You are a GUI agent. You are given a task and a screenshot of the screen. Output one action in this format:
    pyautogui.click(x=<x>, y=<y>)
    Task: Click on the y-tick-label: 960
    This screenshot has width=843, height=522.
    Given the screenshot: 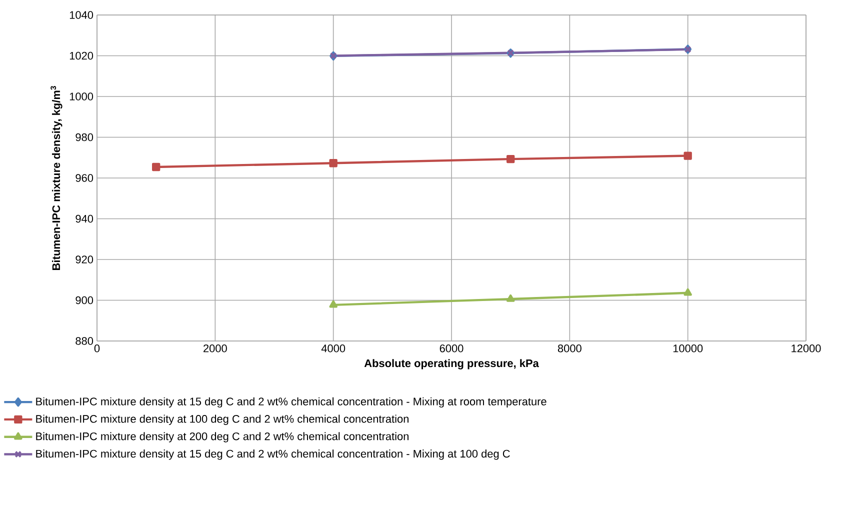 What is the action you would take?
    pyautogui.click(x=85, y=178)
    